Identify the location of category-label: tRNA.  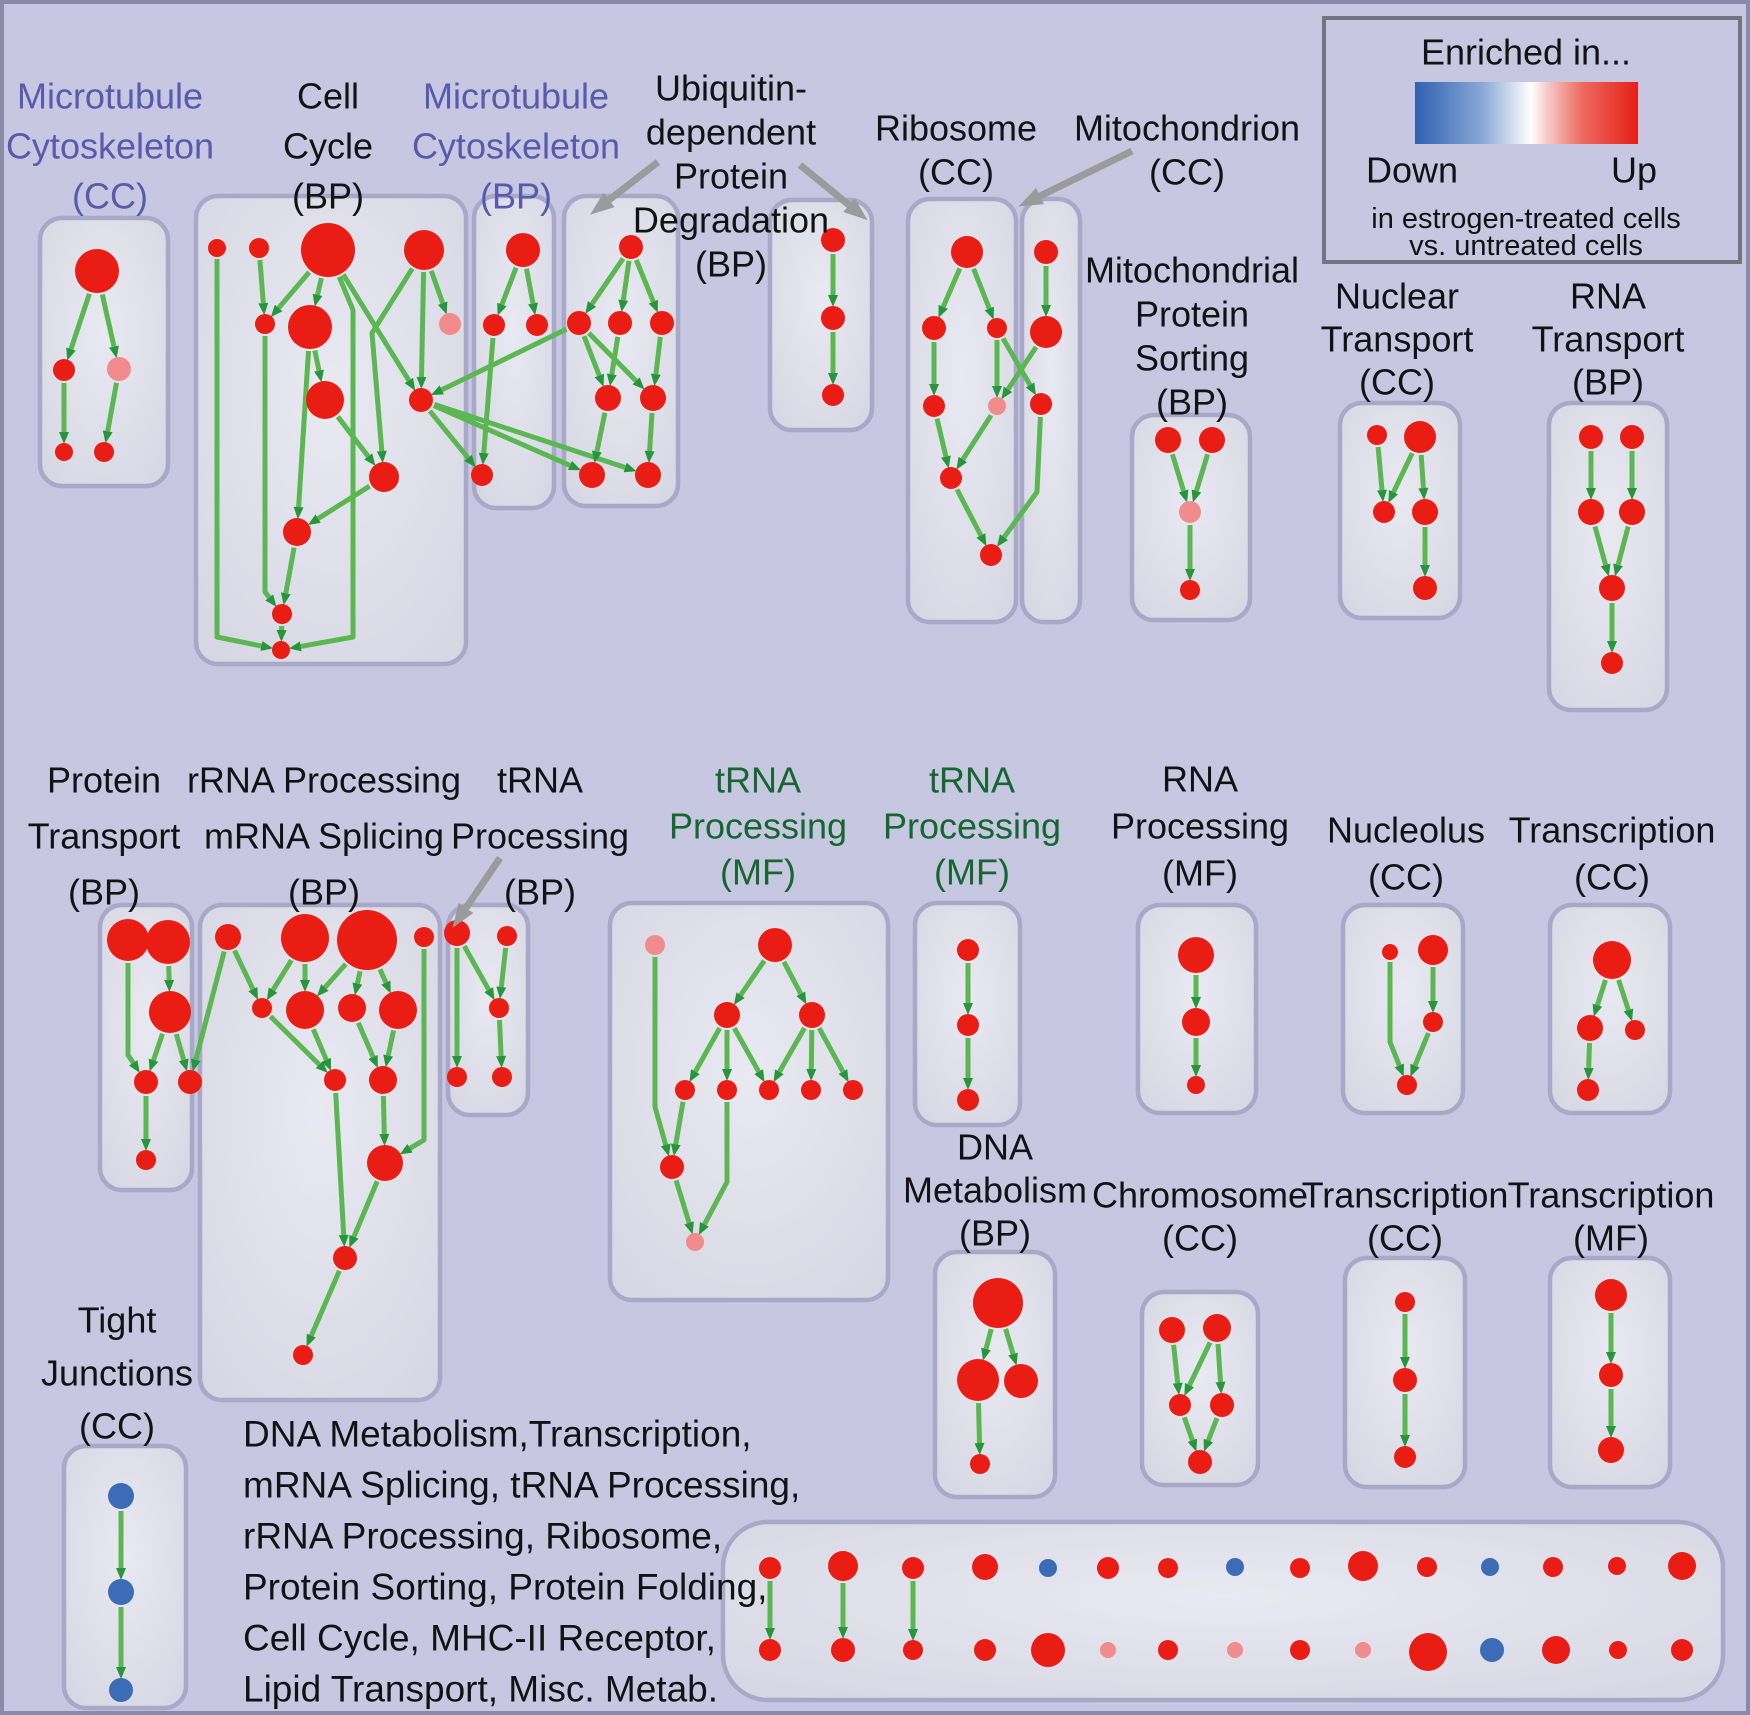
(540, 780).